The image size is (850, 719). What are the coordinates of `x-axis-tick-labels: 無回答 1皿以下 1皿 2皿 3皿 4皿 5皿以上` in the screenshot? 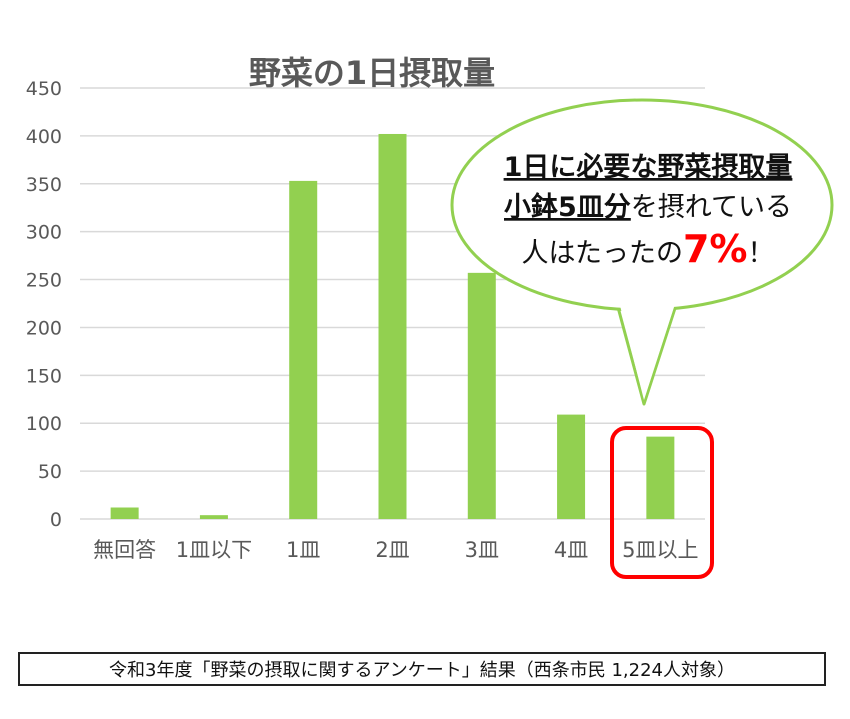 It's located at (395, 550).